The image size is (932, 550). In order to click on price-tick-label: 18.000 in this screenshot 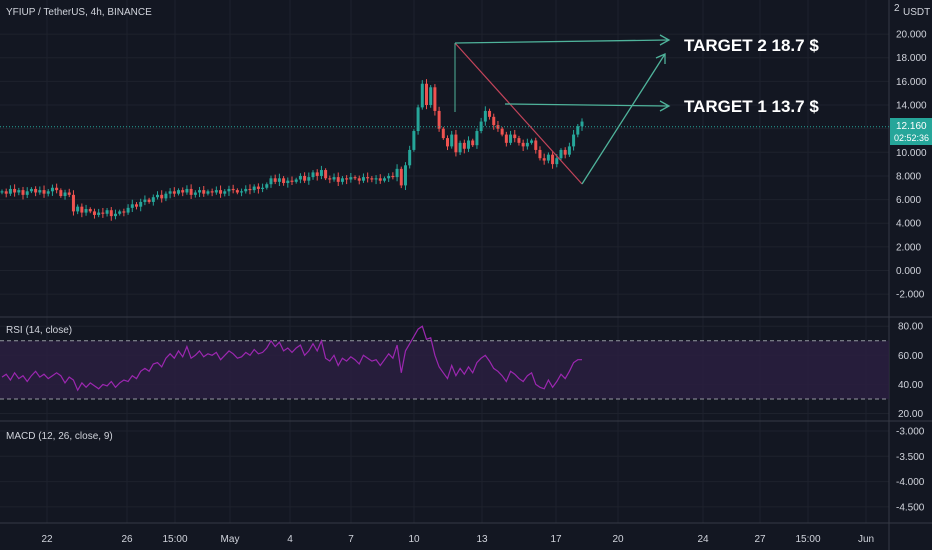, I will do `click(911, 58)`.